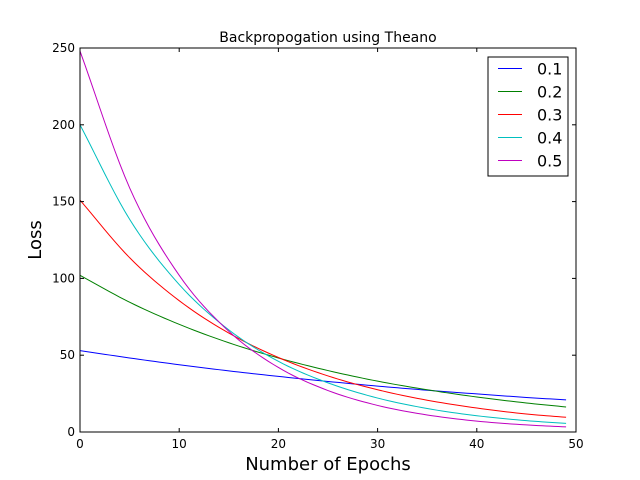  What do you see at coordinates (549, 115) in the screenshot?
I see `legend-label: 0.3` at bounding box center [549, 115].